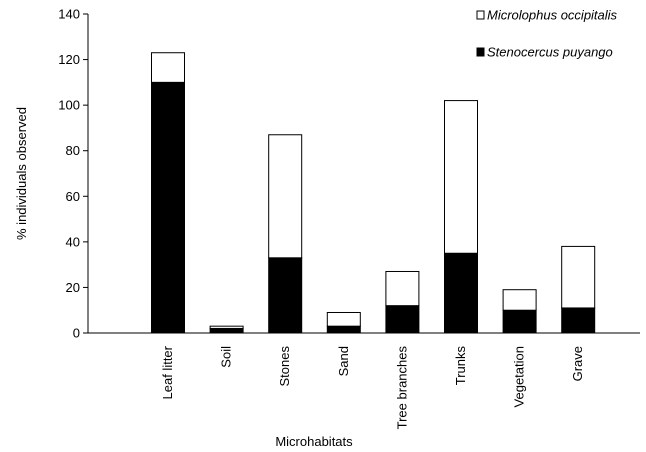 This screenshot has height=452, width=646. I want to click on y-tick-label: 20, so click(73, 287).